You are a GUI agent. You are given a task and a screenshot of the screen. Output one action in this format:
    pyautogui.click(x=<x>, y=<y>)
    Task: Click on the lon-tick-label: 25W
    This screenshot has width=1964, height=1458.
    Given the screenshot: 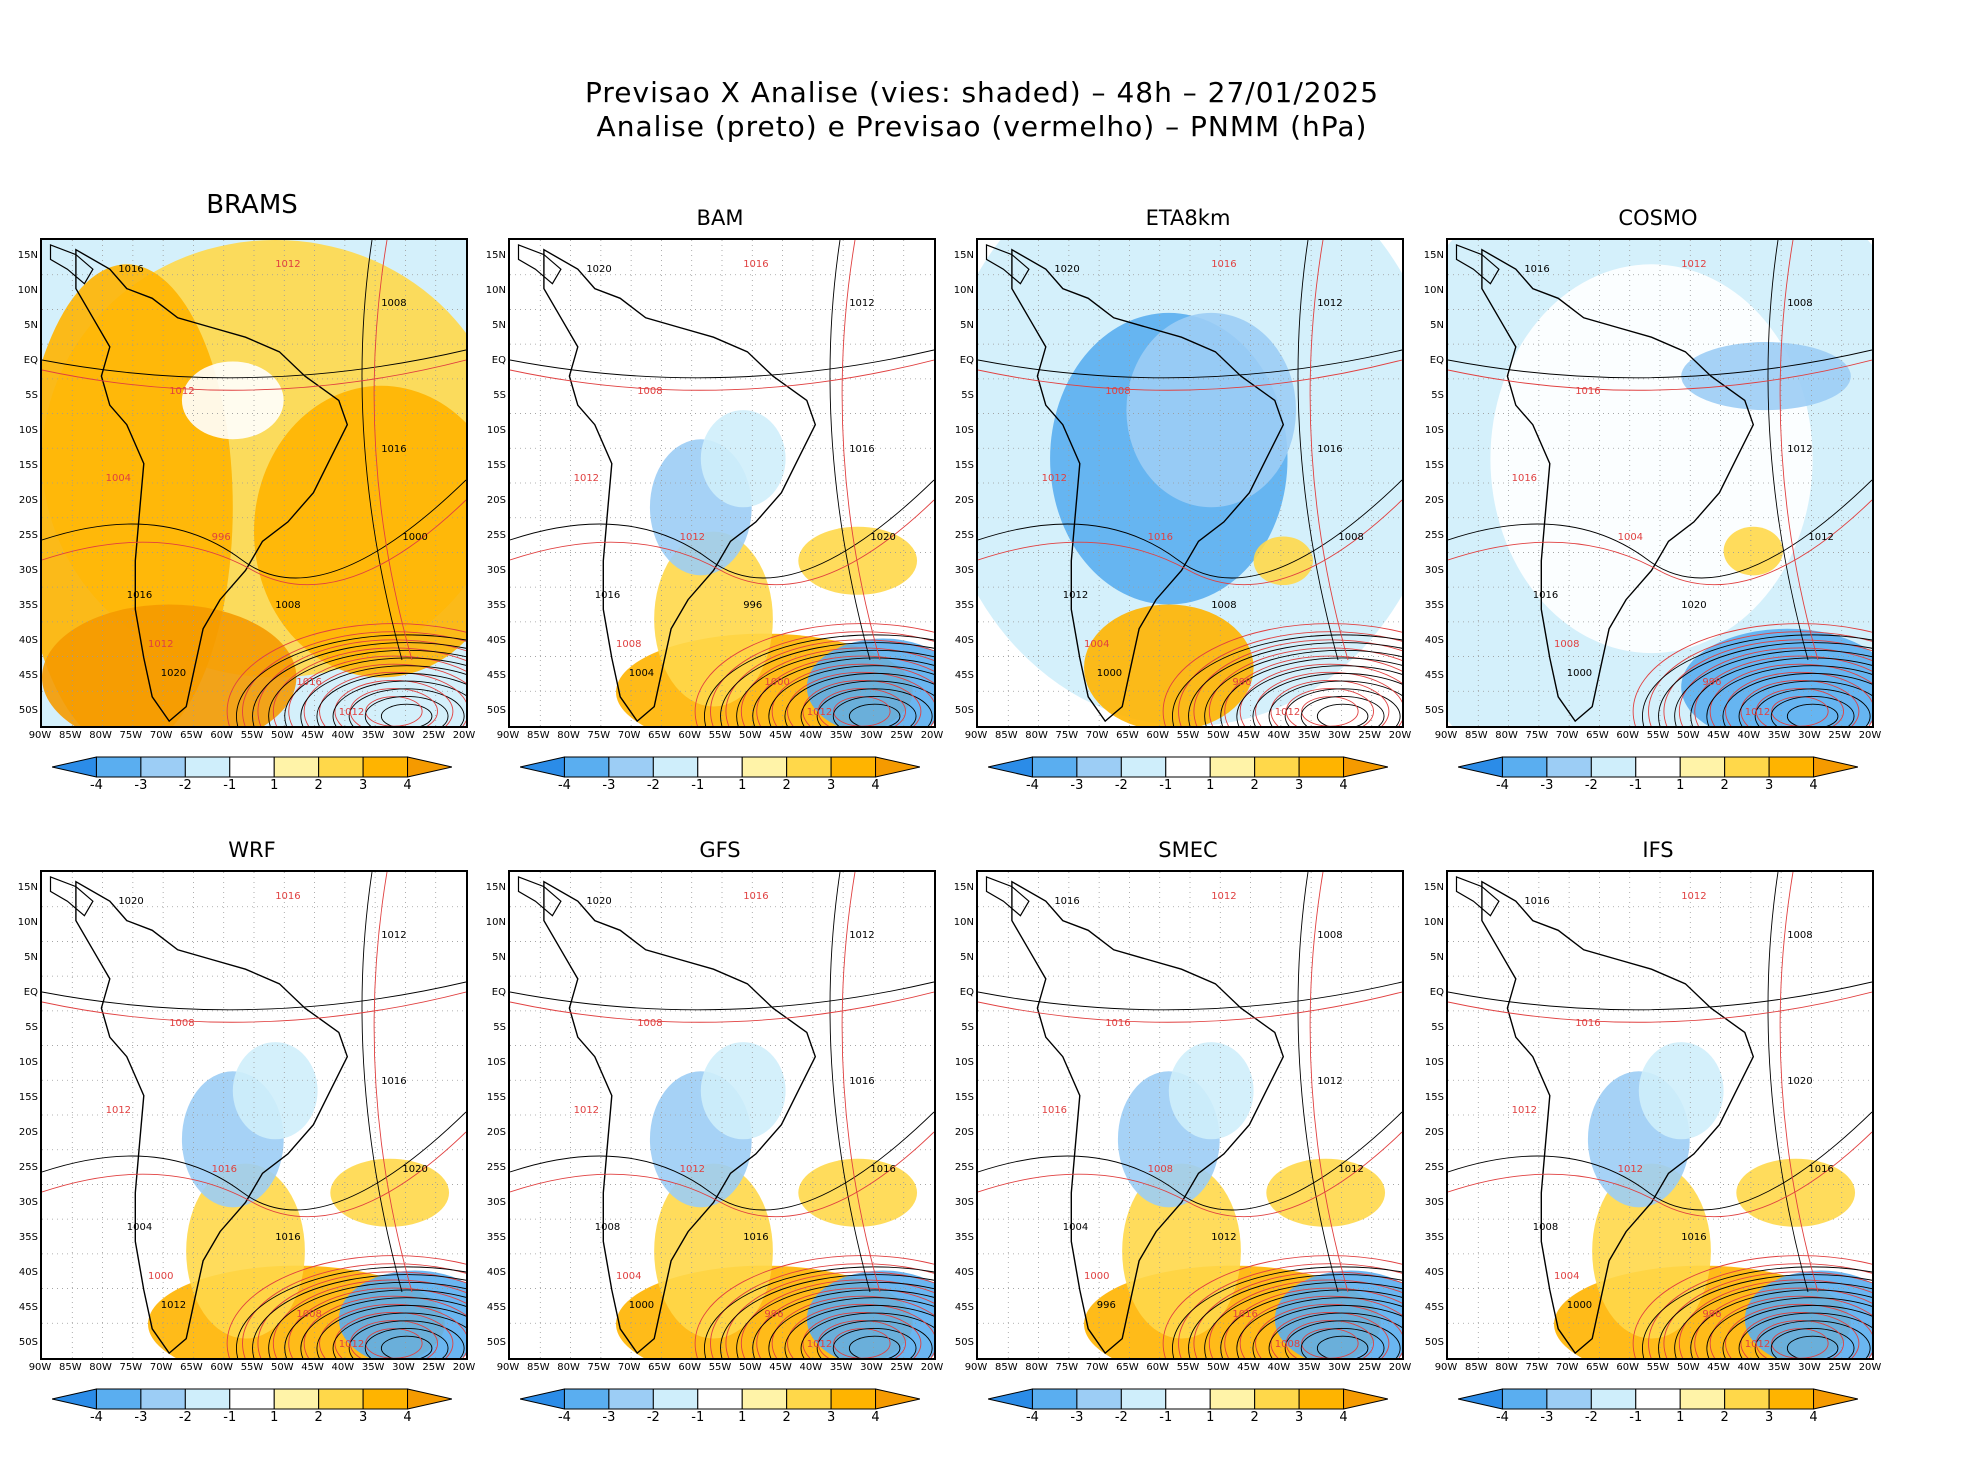 What is the action you would take?
    pyautogui.click(x=1370, y=1367)
    